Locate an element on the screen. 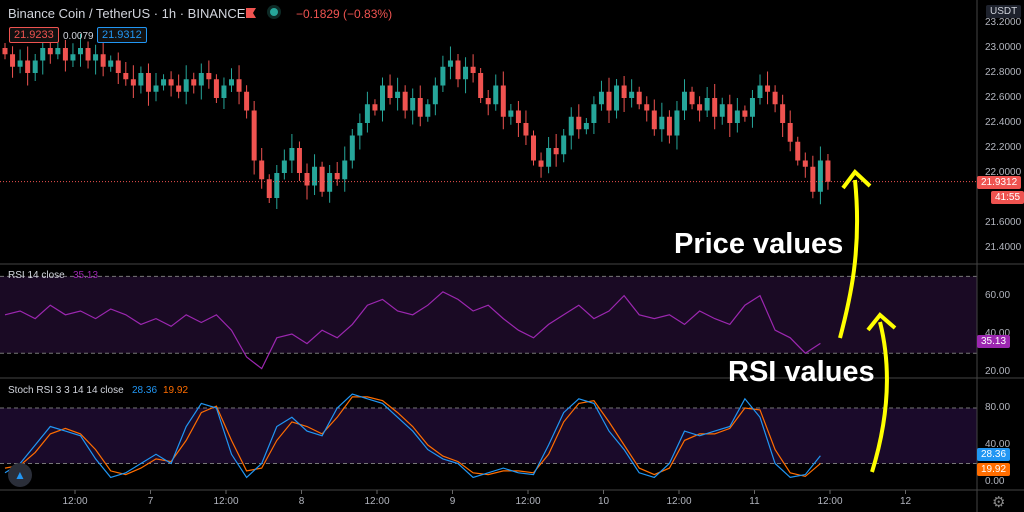  rsi-values-annotation: RSI values is located at coordinates (801, 372).